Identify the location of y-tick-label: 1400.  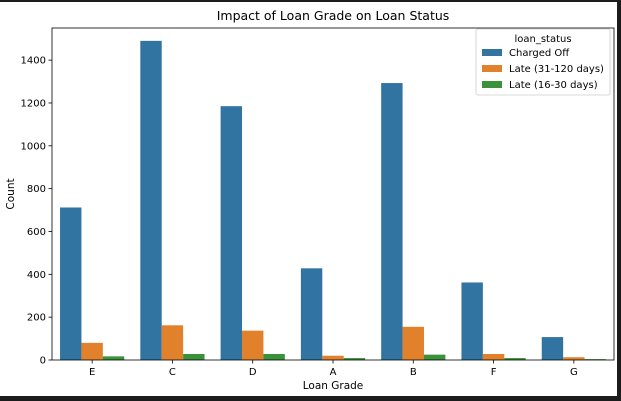
(33, 61).